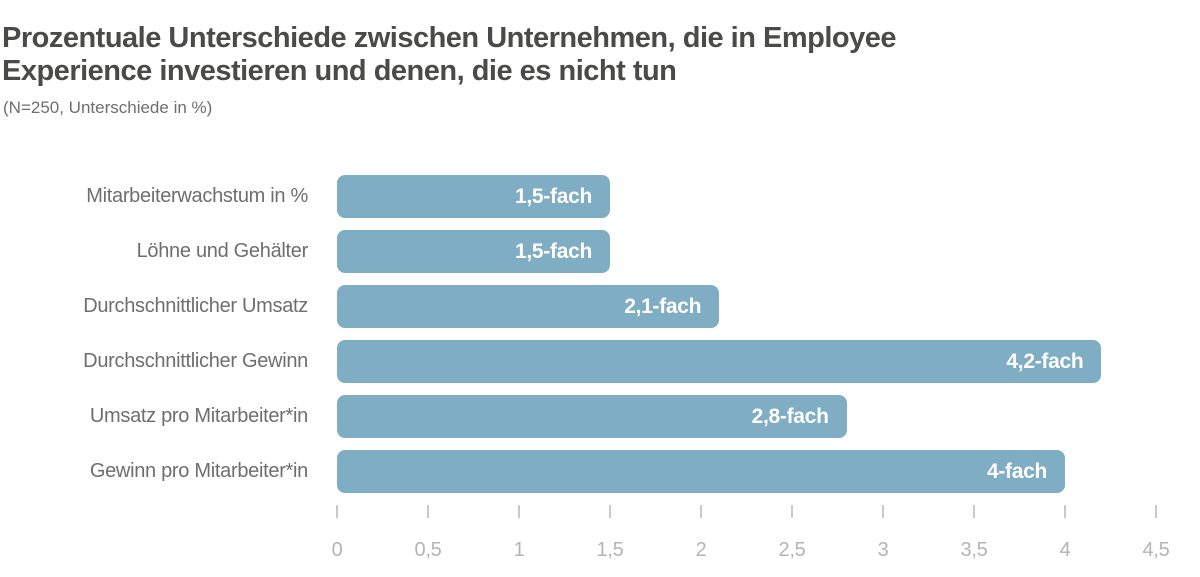 The height and width of the screenshot is (577, 1200). Describe the element at coordinates (1016, 471) in the screenshot. I see `bar-value-label: 4-fach` at that location.